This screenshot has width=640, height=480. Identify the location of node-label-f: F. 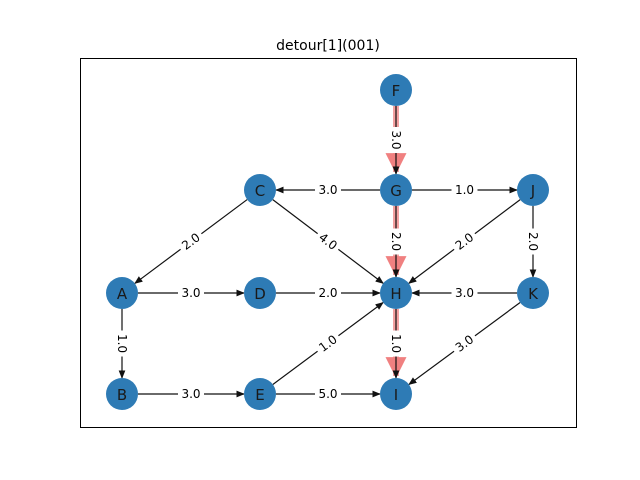
(396, 91).